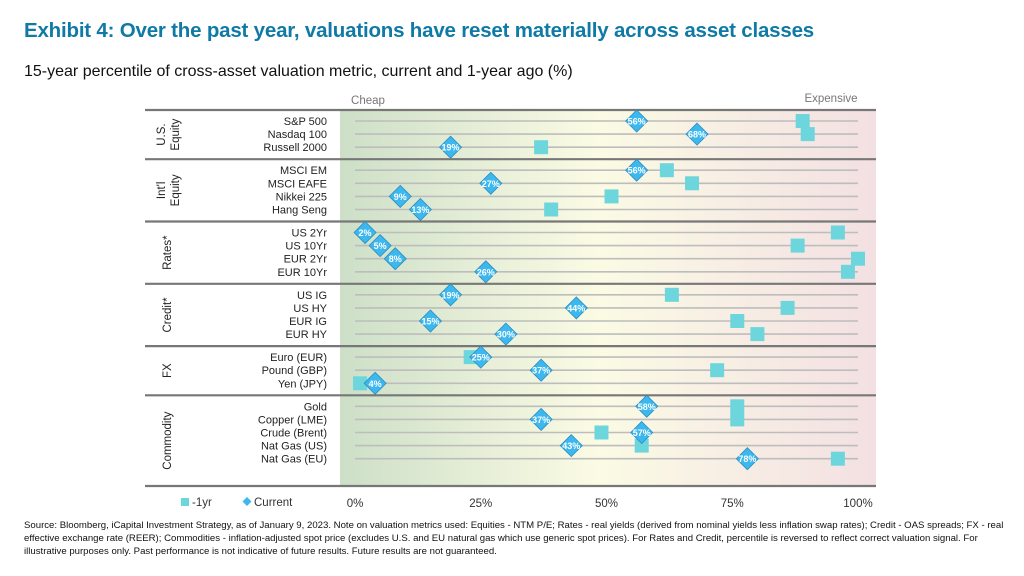  I want to click on group-label: FX, so click(168, 370).